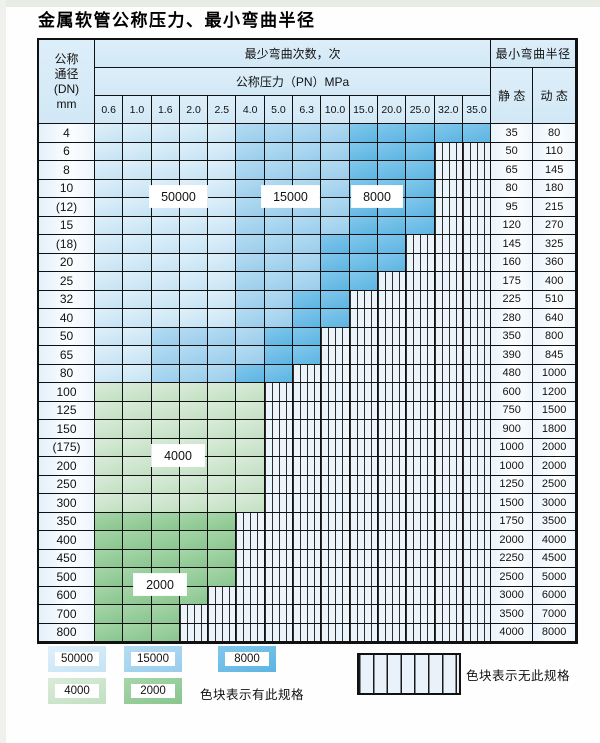 The image size is (600, 743). What do you see at coordinates (67, 225) in the screenshot?
I see `dn-cell: 15` at bounding box center [67, 225].